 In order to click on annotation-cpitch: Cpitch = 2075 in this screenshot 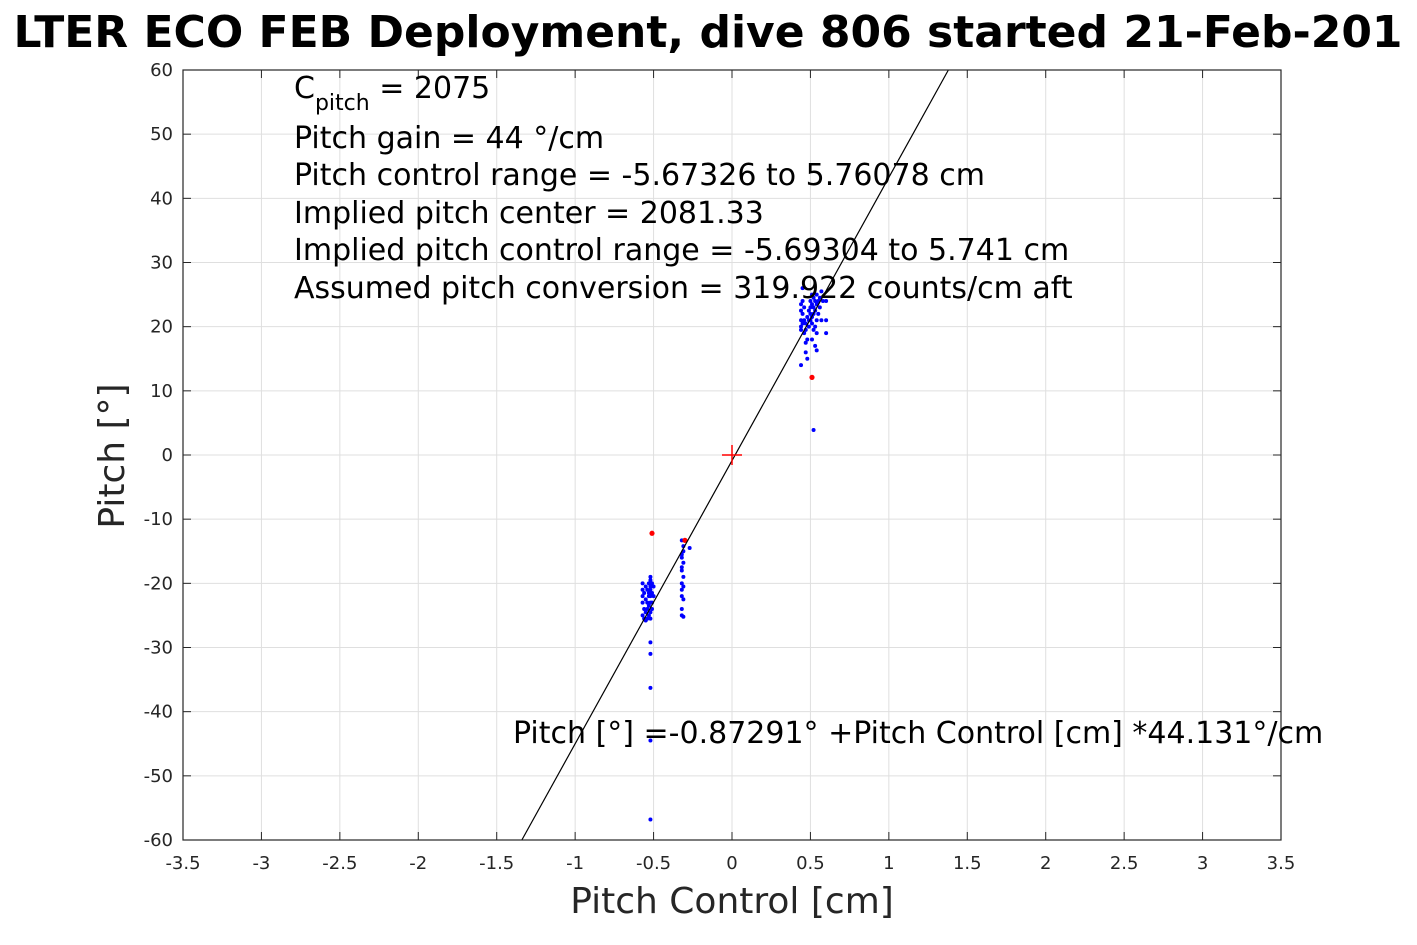, I will do `click(392, 93)`.